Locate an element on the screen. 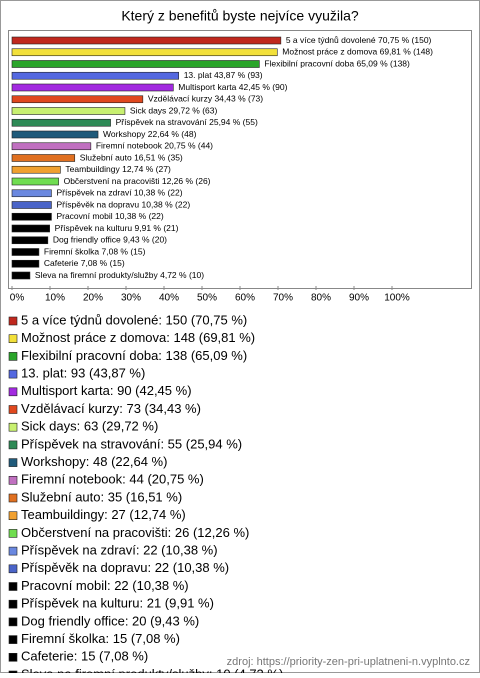  legend-label: Firemní notebook: 44 (20,75 %) is located at coordinates (112, 479).